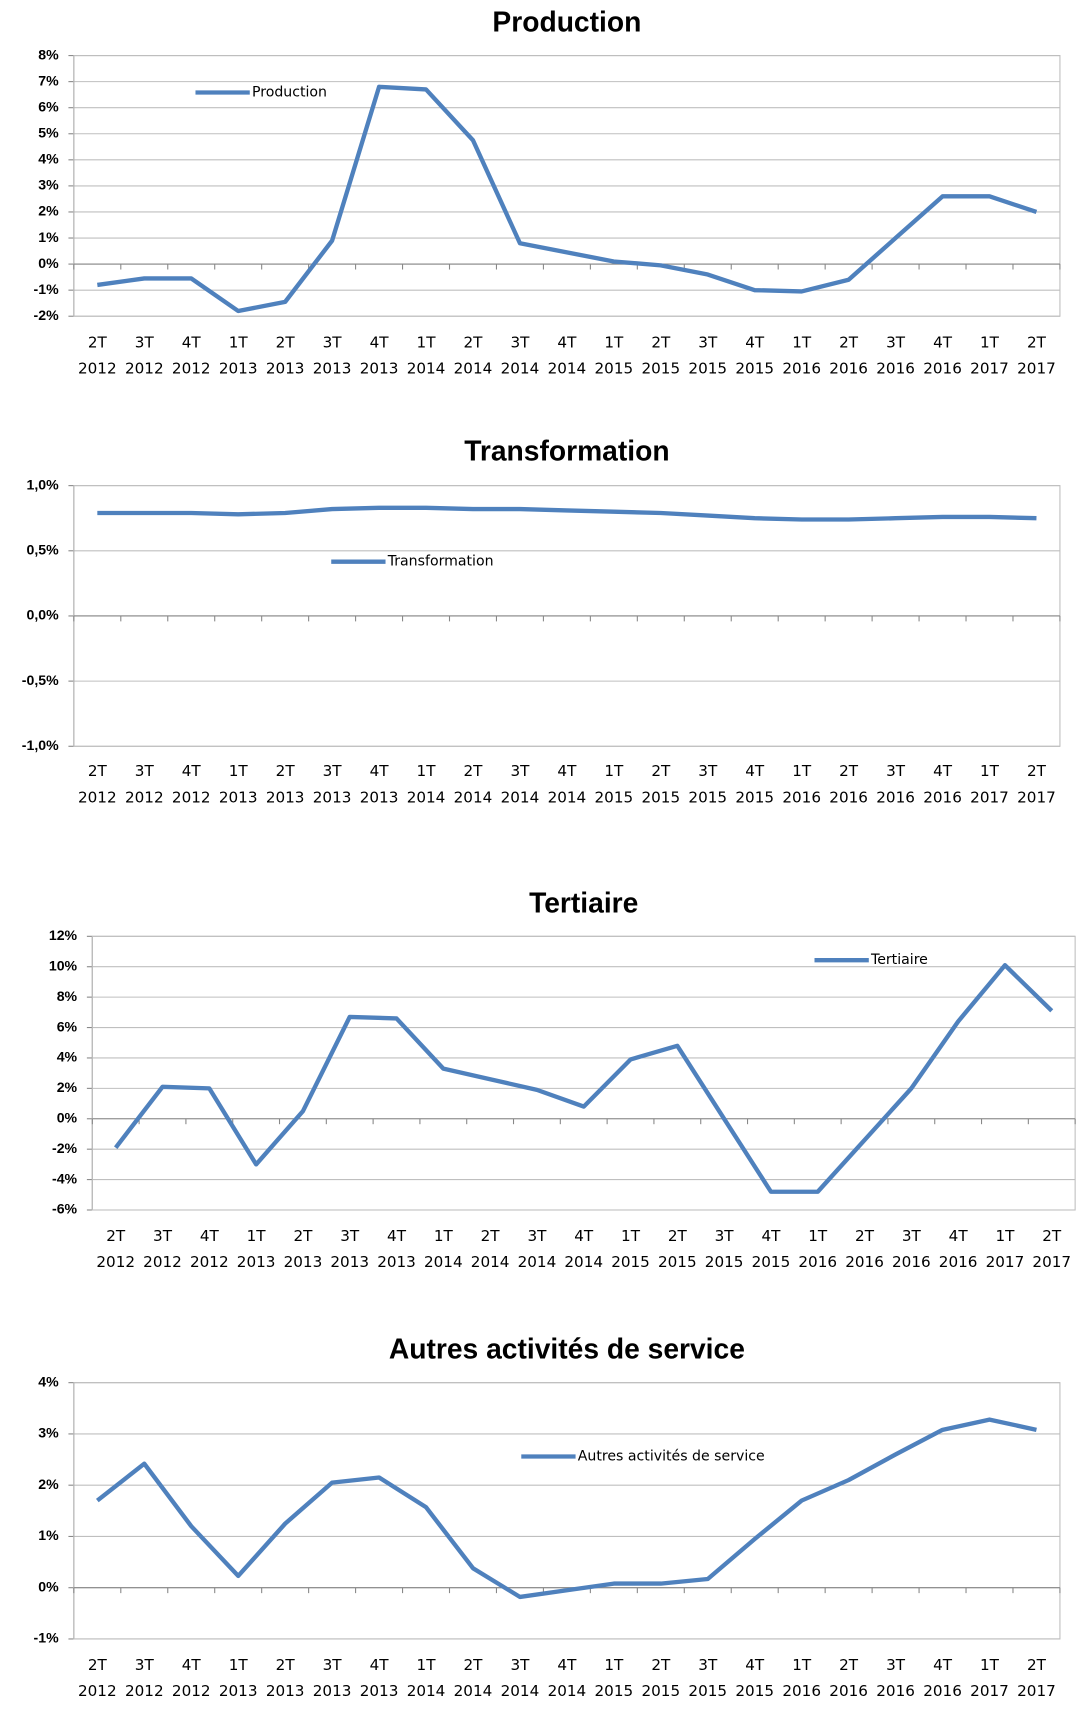  Describe the element at coordinates (42, 550) in the screenshot. I see `y-tick-label: 0,5%` at that location.